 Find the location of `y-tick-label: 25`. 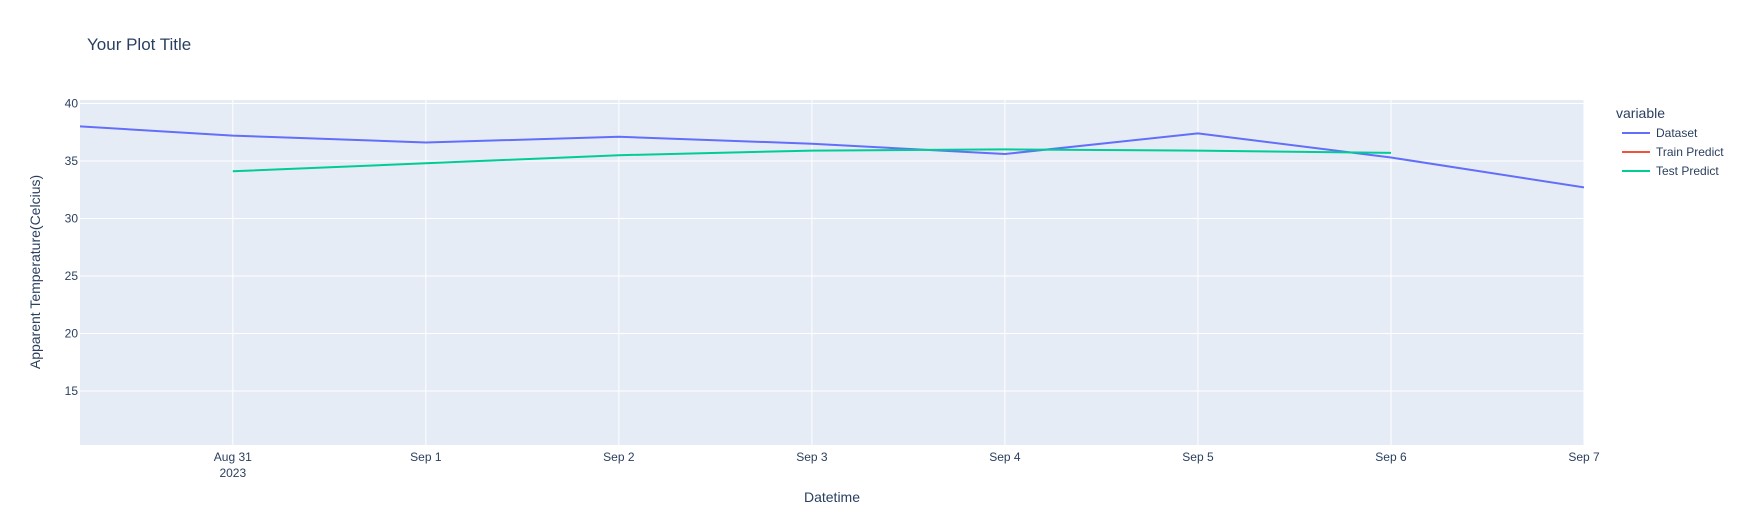

y-tick-label: 25 is located at coordinates (72, 276).